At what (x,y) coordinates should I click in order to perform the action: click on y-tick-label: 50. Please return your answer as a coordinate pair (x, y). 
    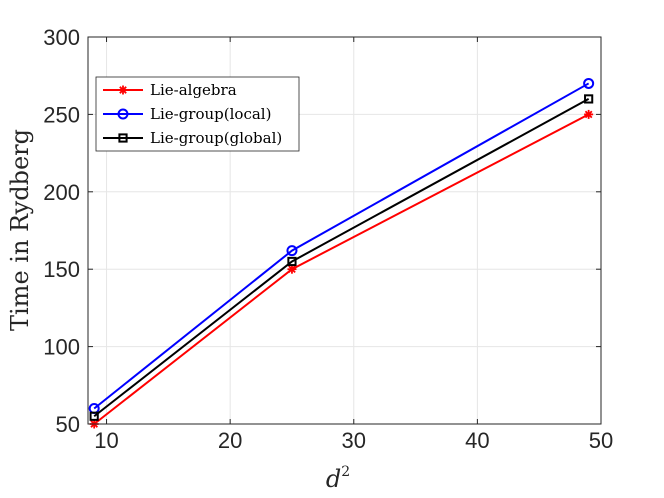
    Looking at the image, I should click on (68, 424).